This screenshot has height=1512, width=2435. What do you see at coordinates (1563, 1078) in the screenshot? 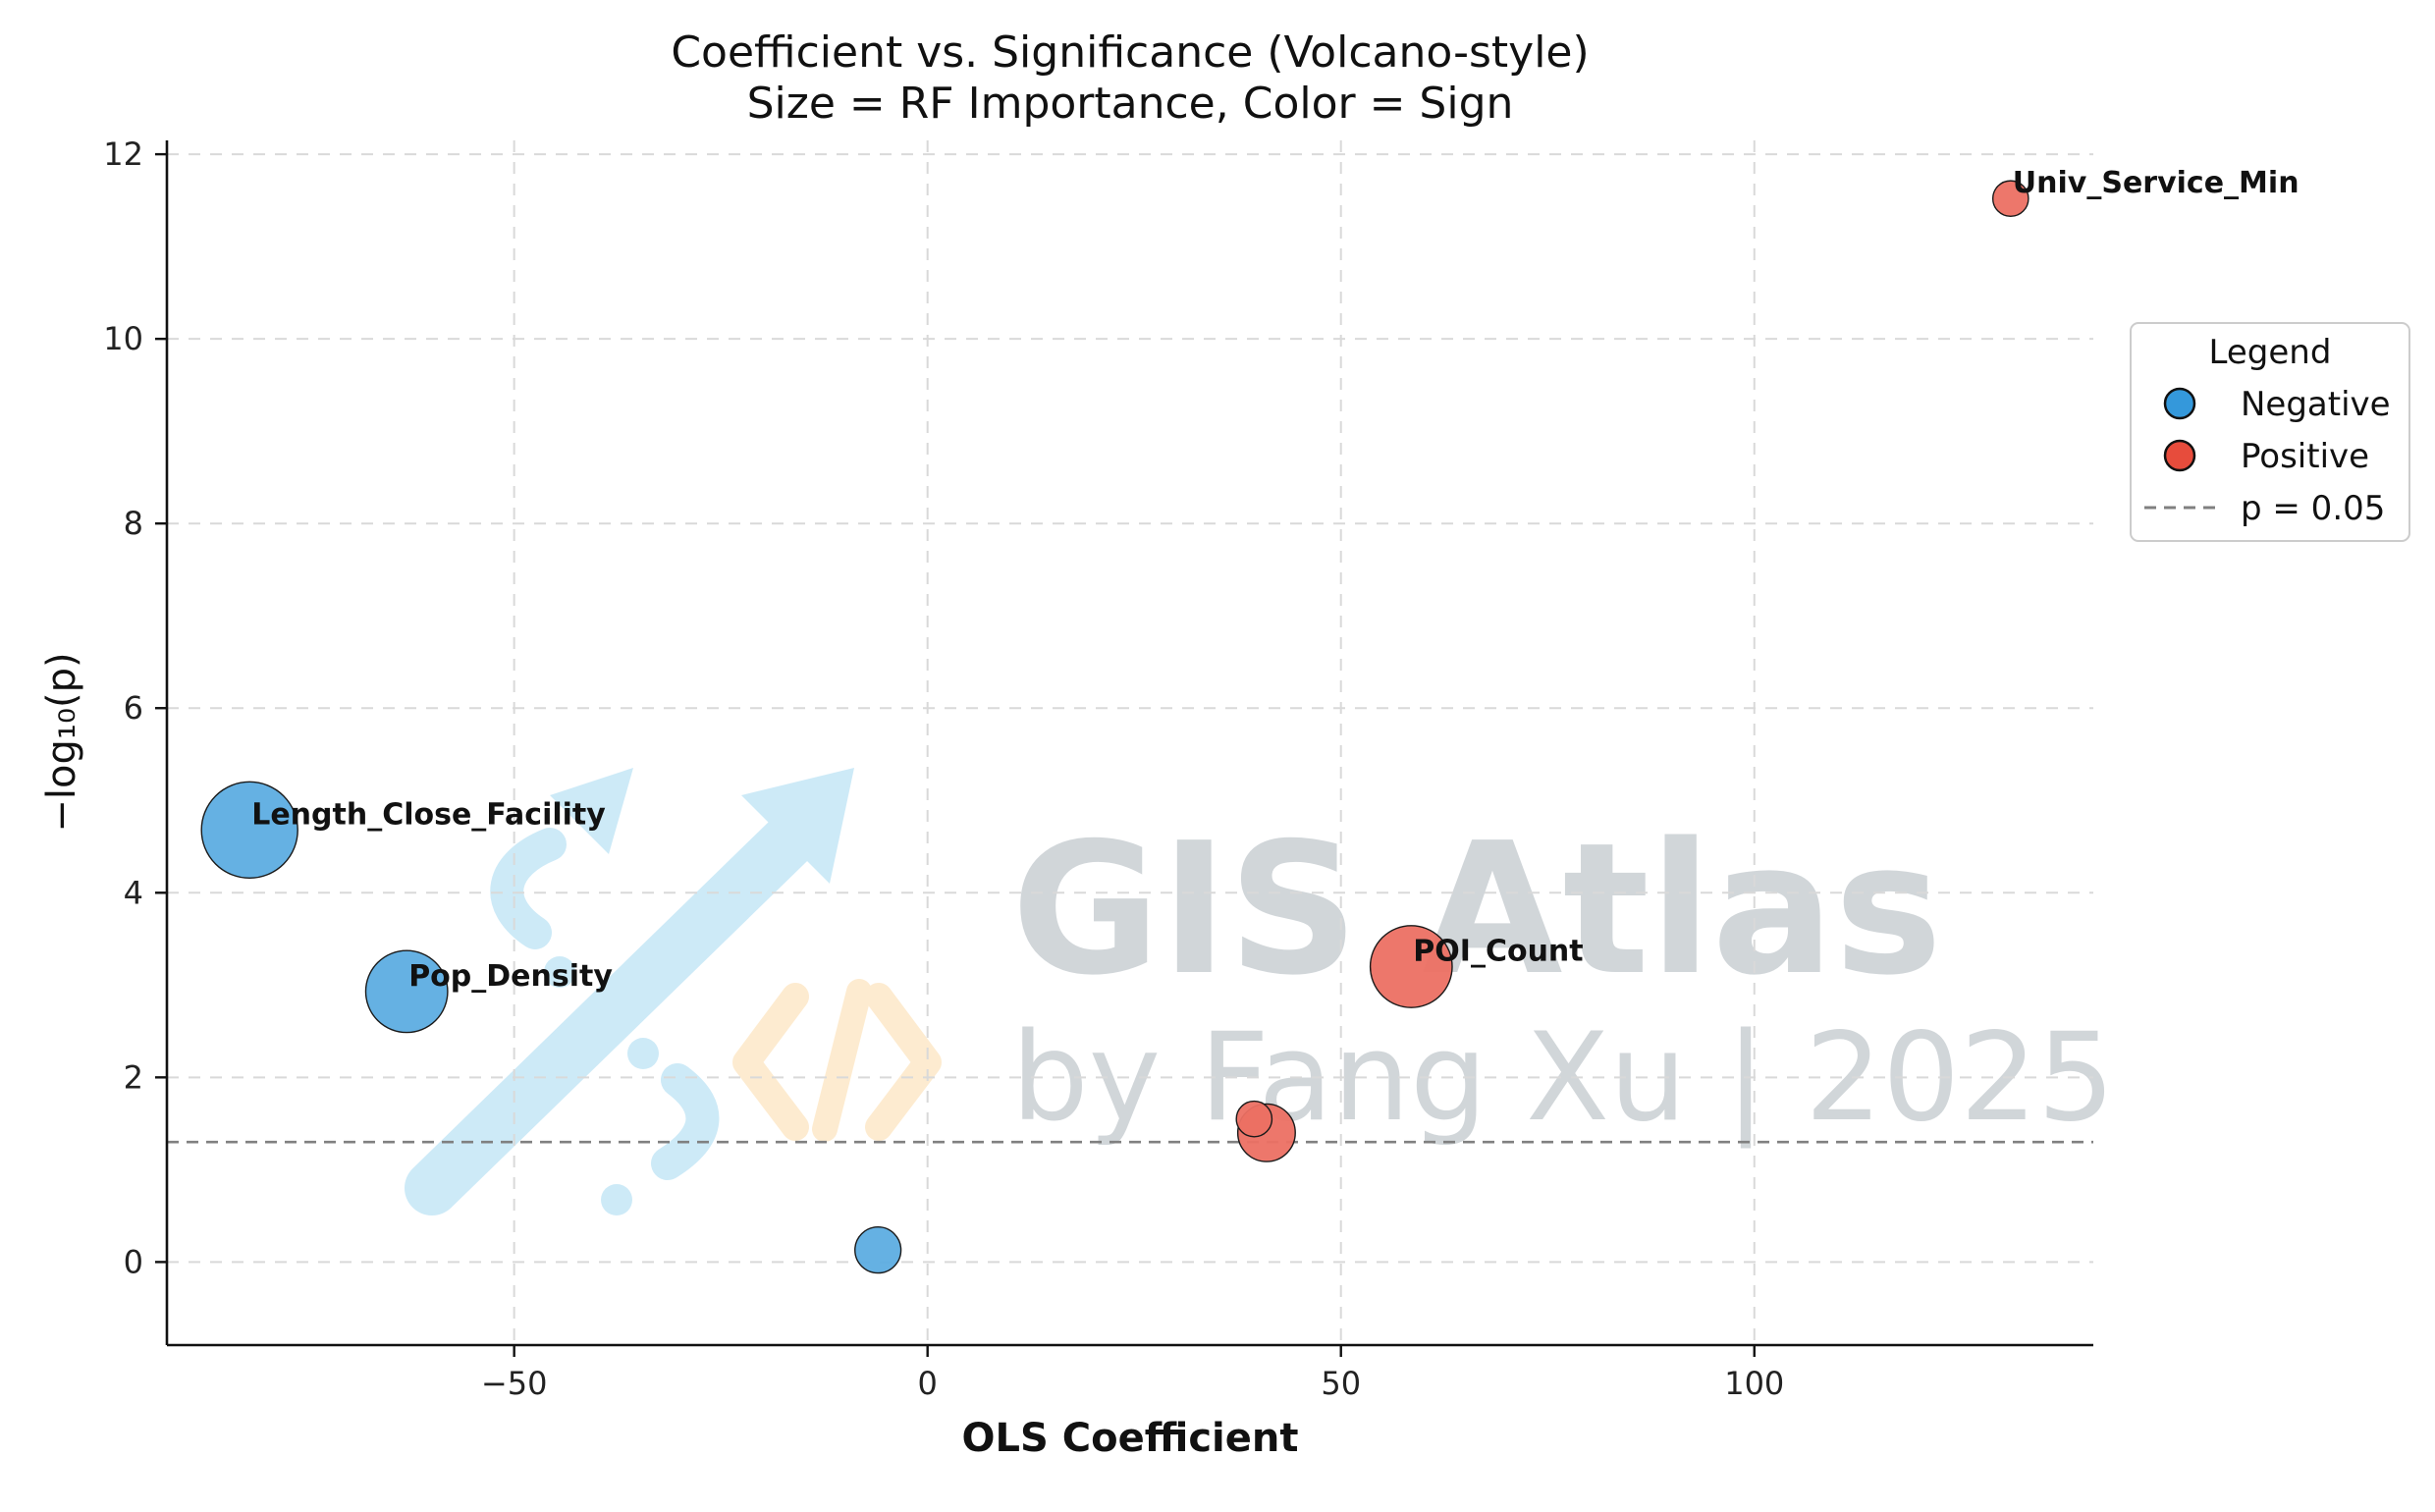
I see `watermark-line2: by Fang Xu | 2025` at bounding box center [1563, 1078].